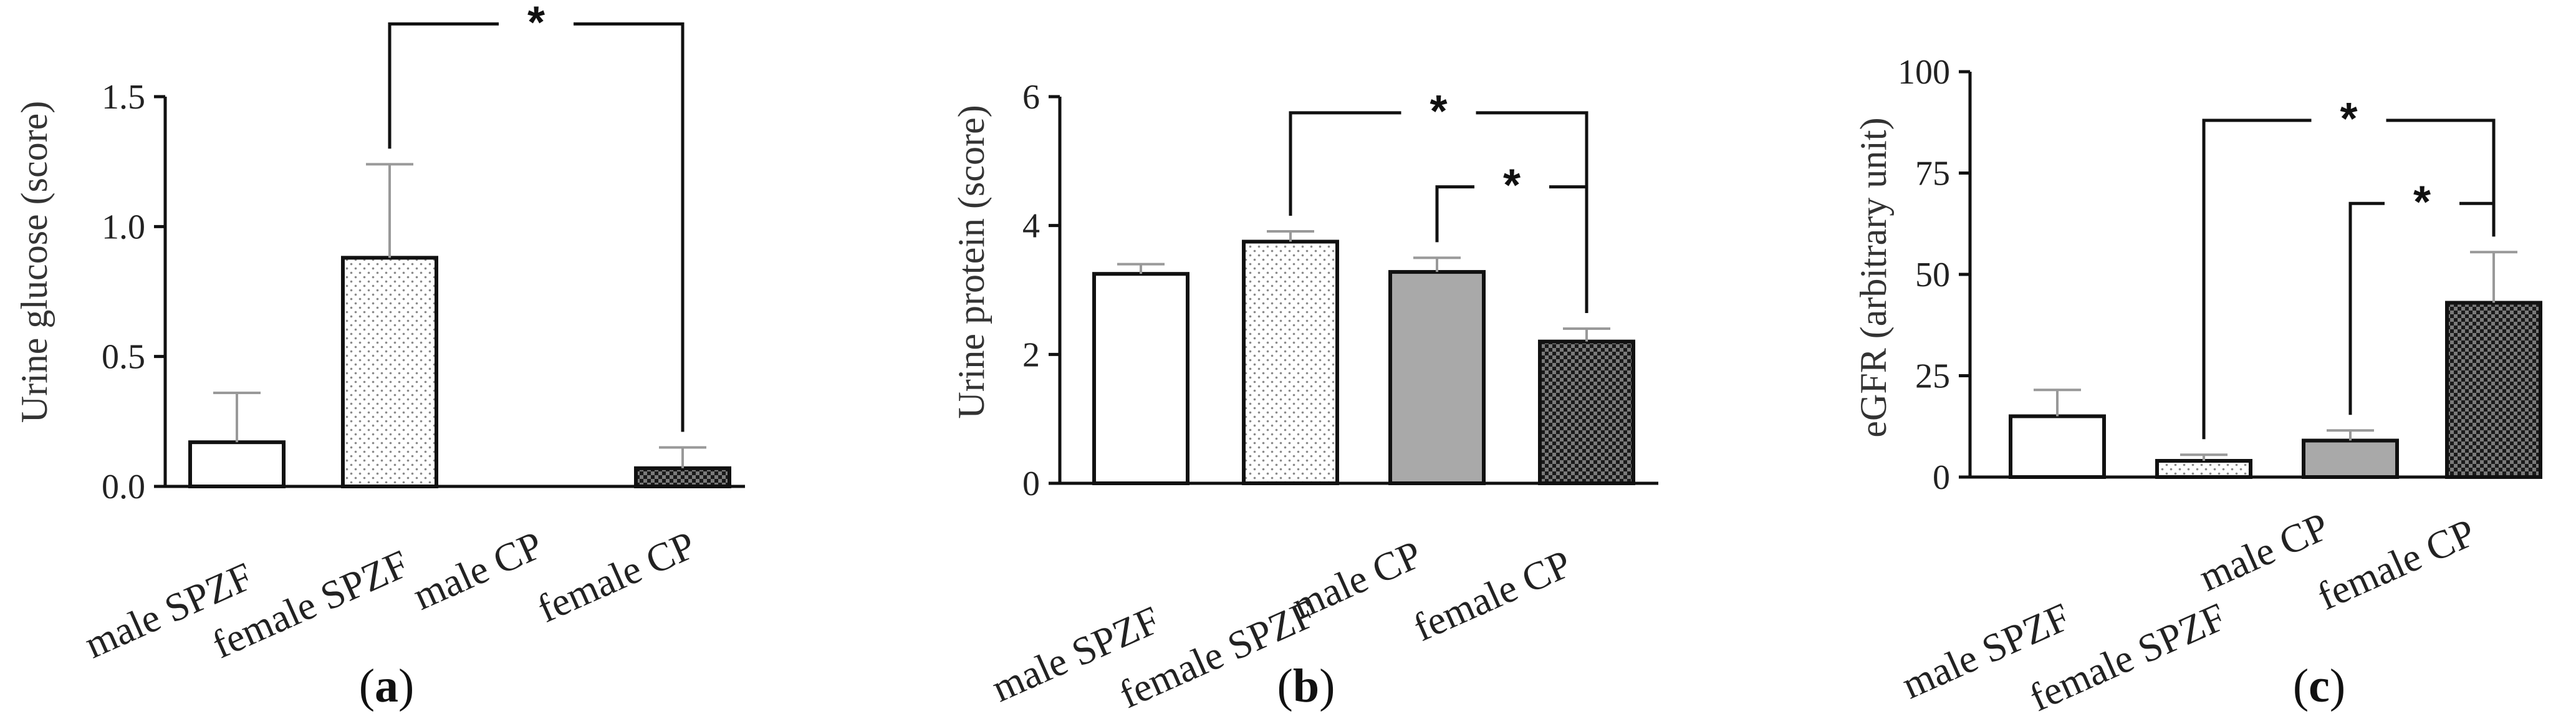  What do you see at coordinates (1873, 277) in the screenshot?
I see `panel-c-y-axis-title: eGFR (arbitrary unit)` at bounding box center [1873, 277].